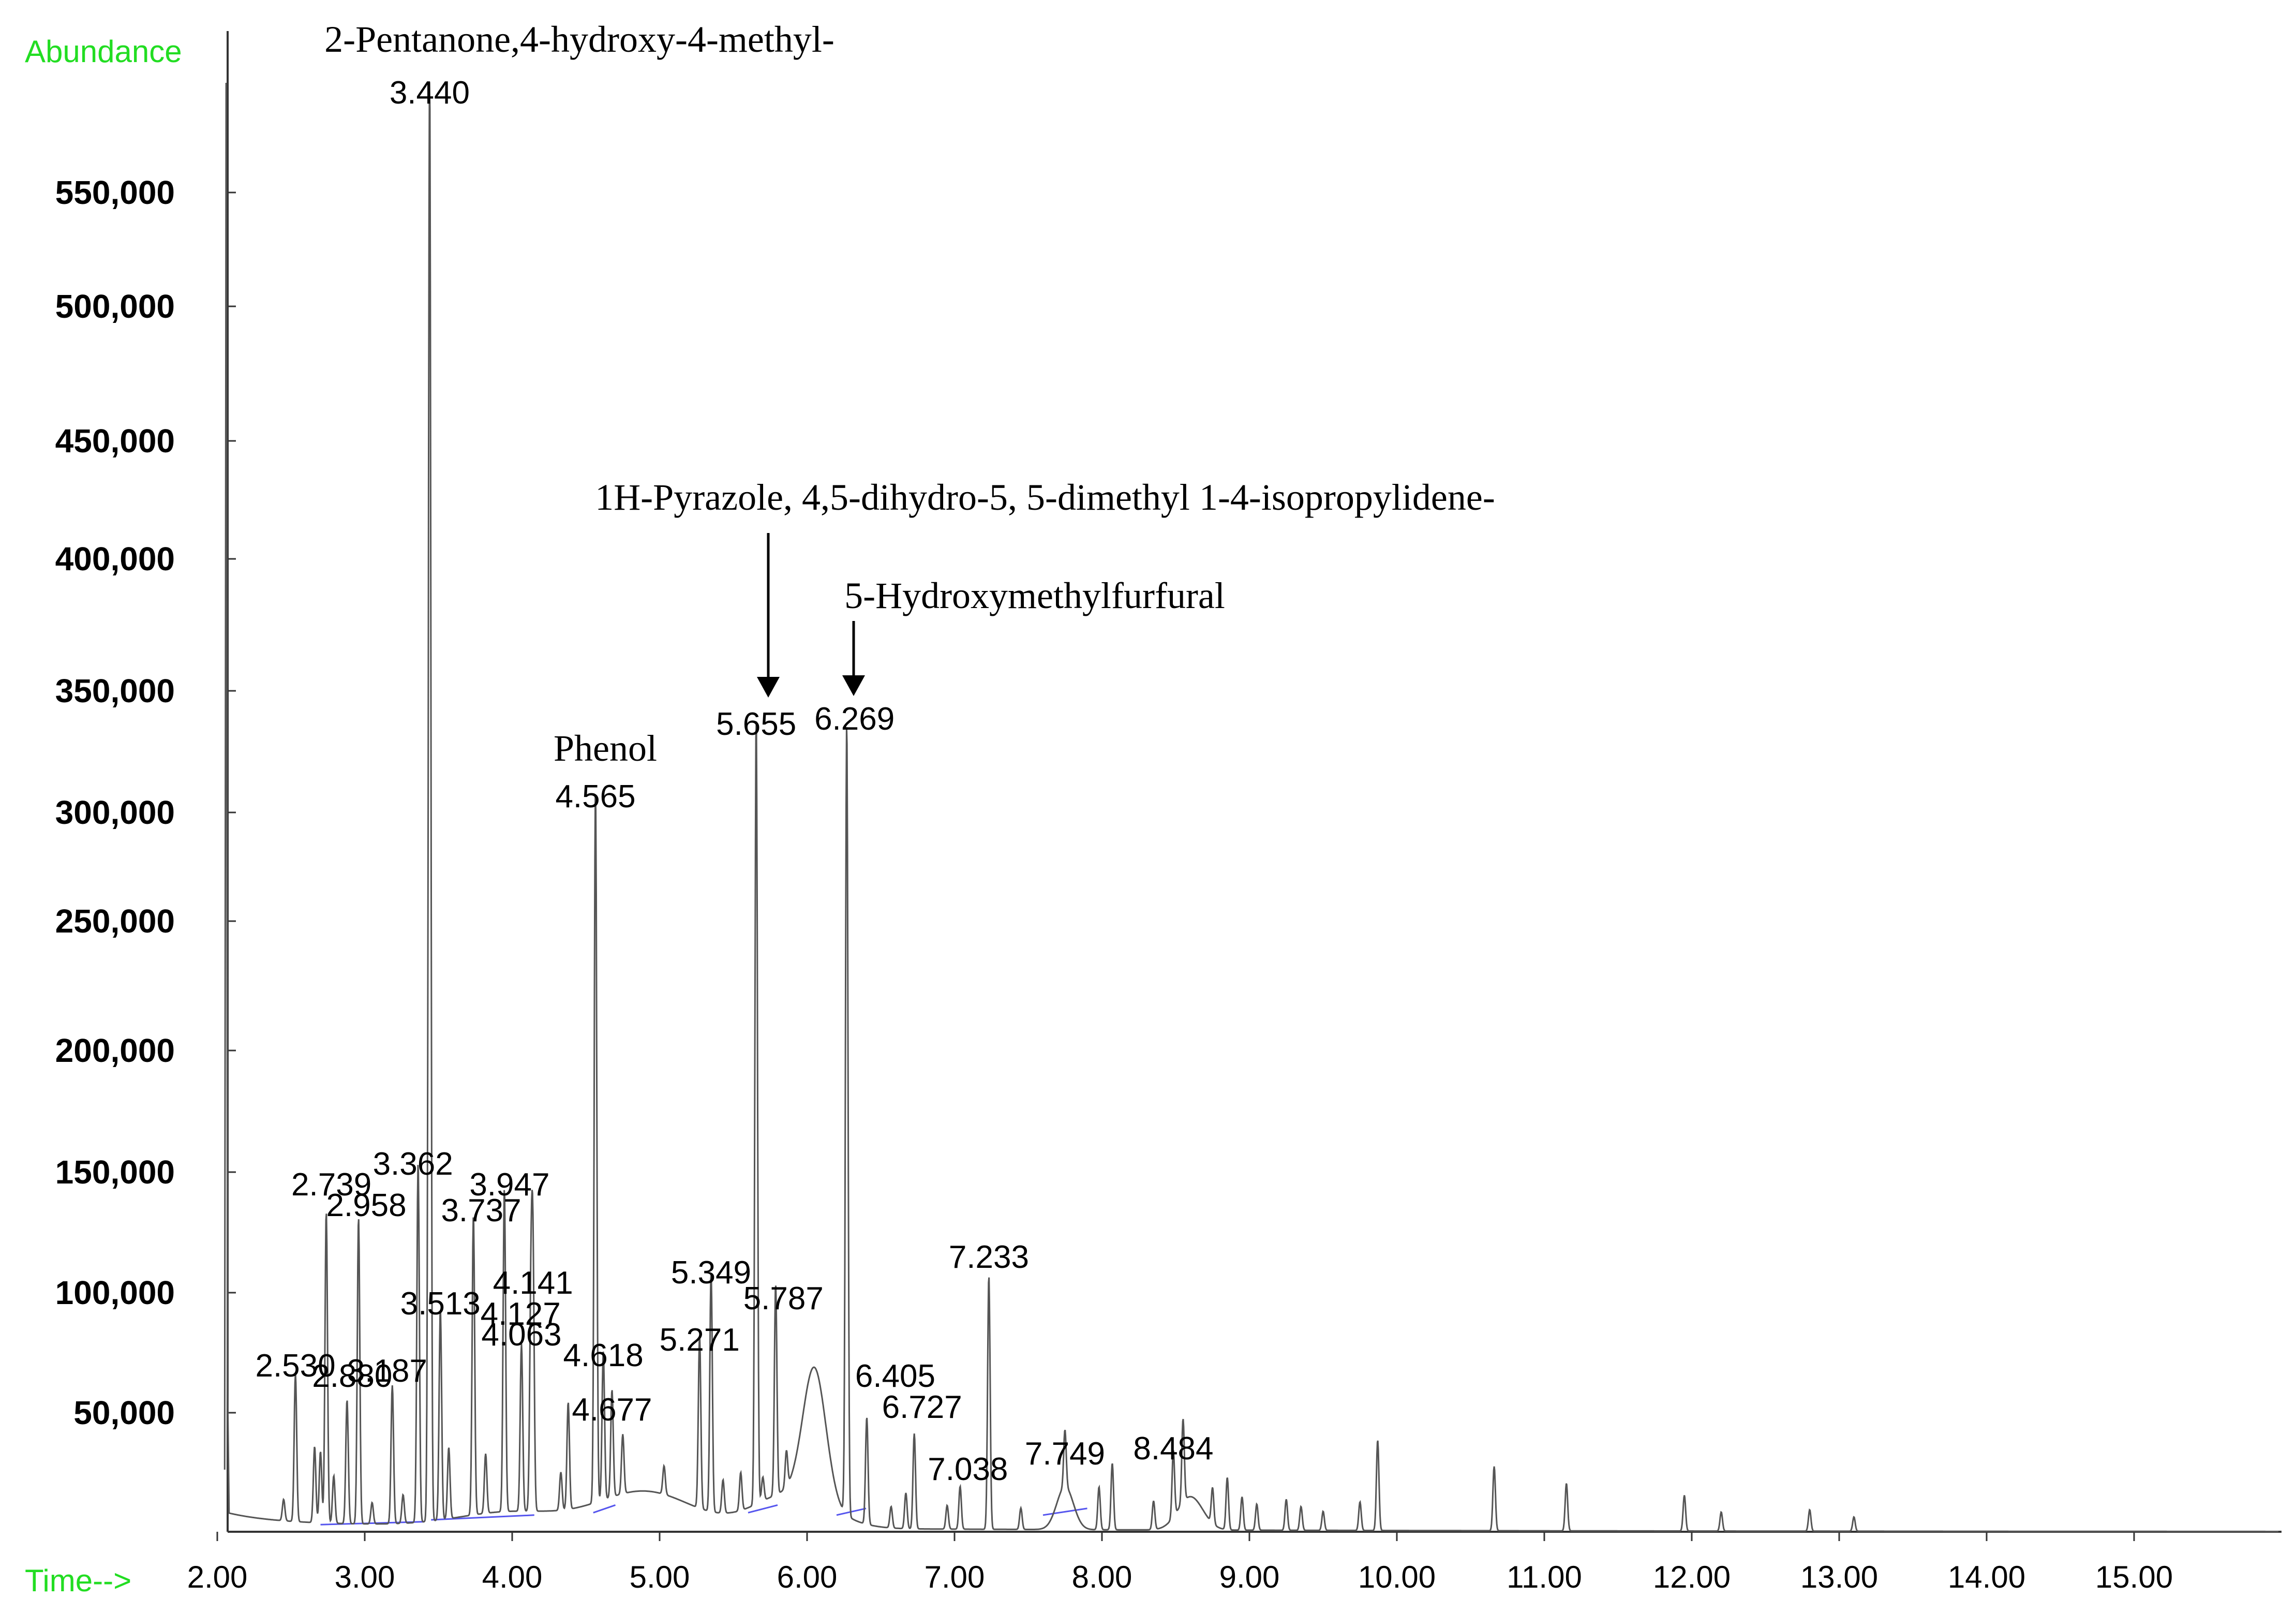 This screenshot has width=2296, height=1613. Describe the element at coordinates (1249, 1577) in the screenshot. I see `x-tick-label: 9.00` at that location.